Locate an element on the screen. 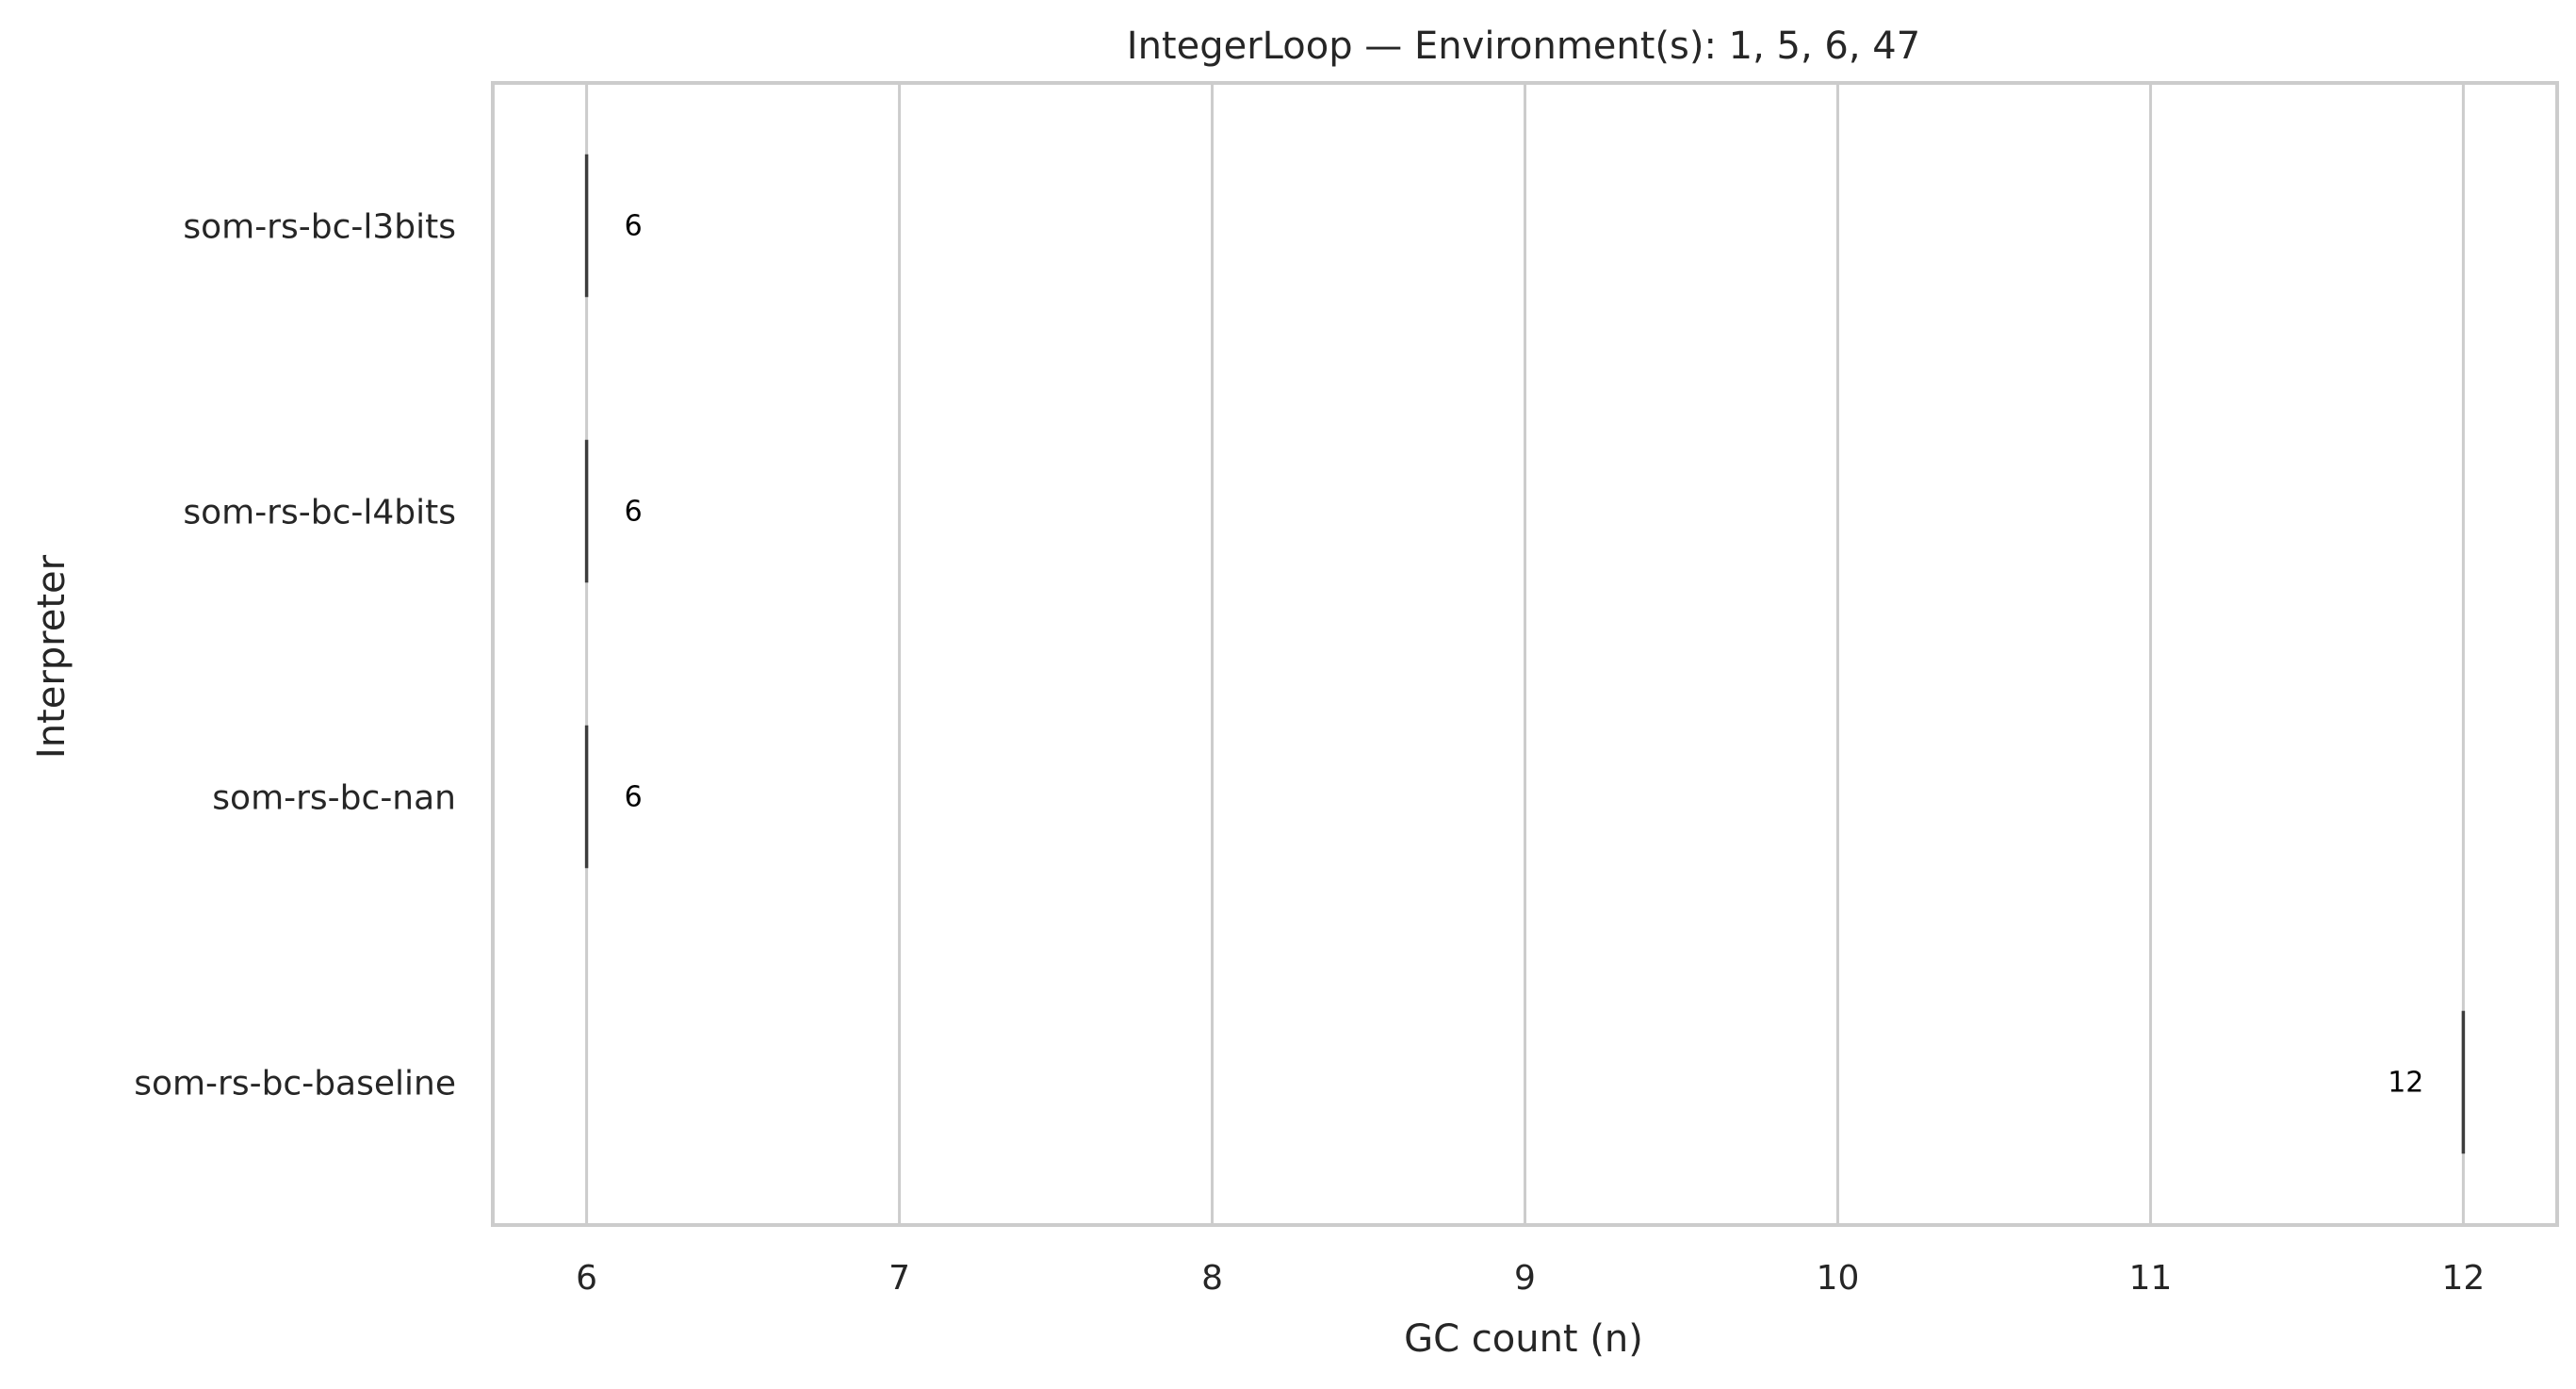  data-label: 12 is located at coordinates (2405, 1083).